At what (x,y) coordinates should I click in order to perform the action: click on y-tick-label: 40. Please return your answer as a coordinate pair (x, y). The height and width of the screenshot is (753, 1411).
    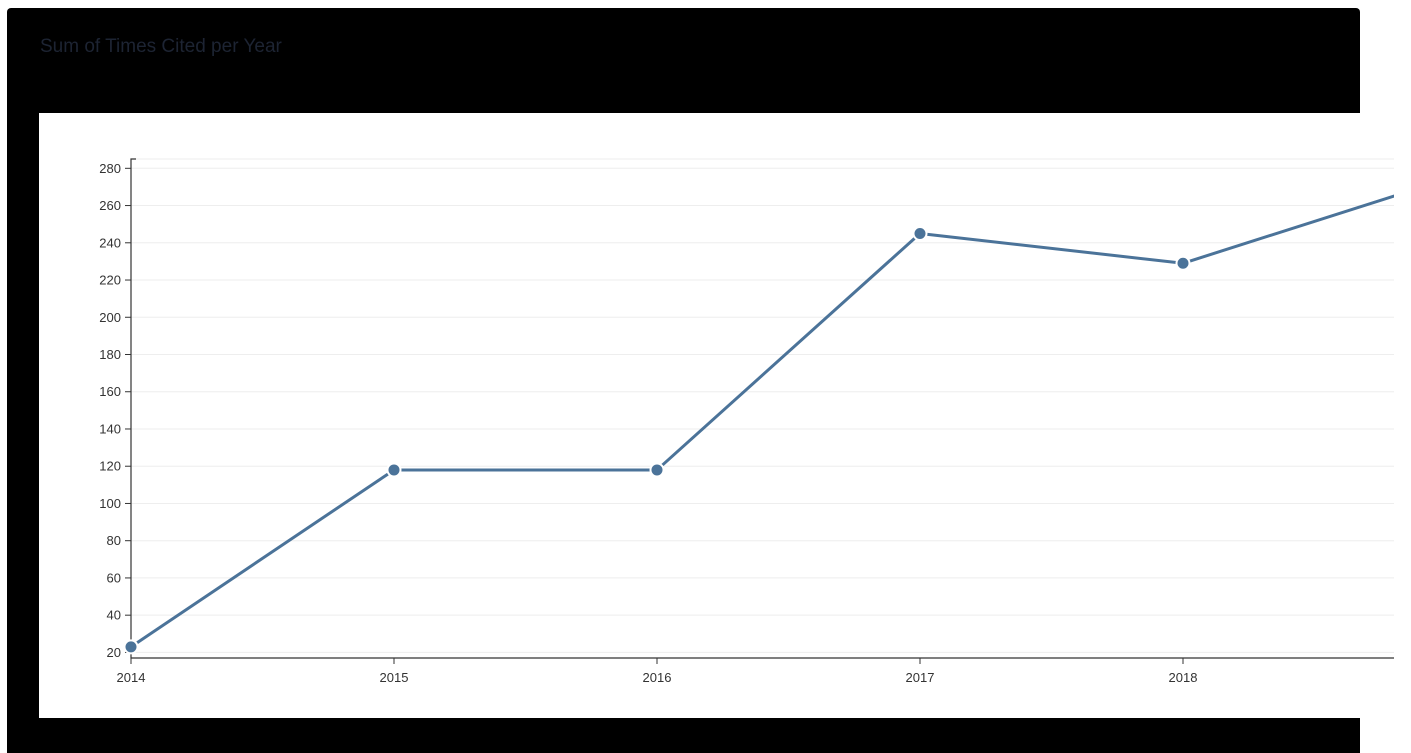
    Looking at the image, I should click on (114, 615).